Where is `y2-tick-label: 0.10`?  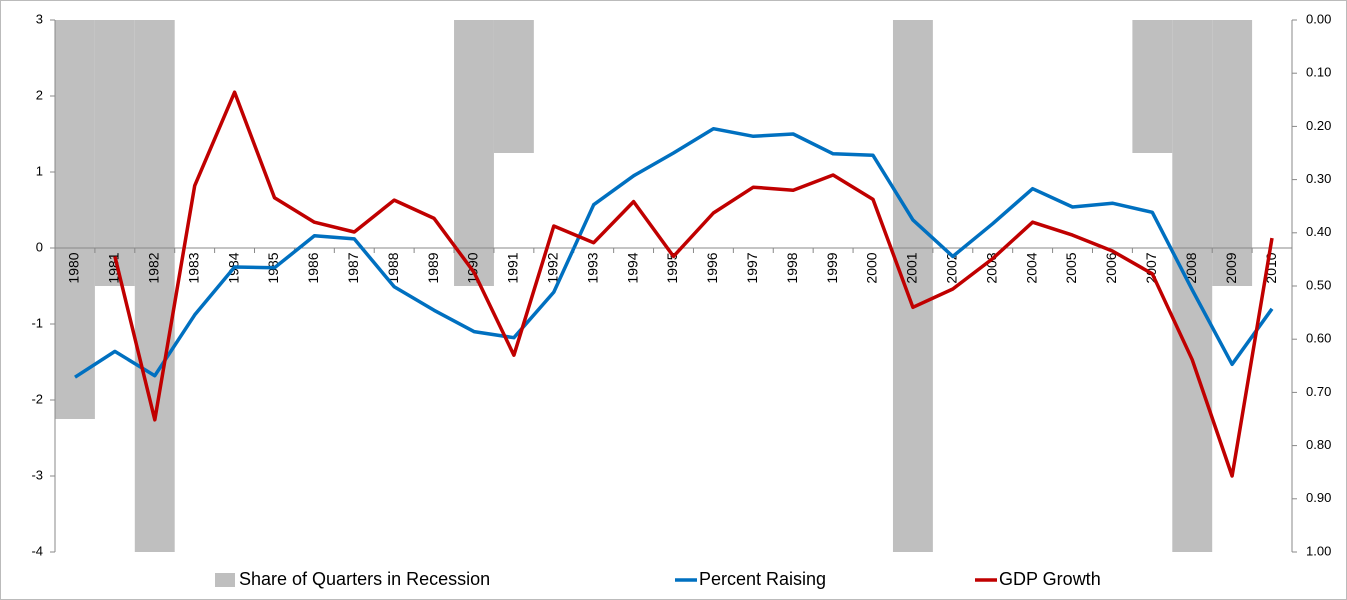
y2-tick-label: 0.10 is located at coordinates (1318, 72).